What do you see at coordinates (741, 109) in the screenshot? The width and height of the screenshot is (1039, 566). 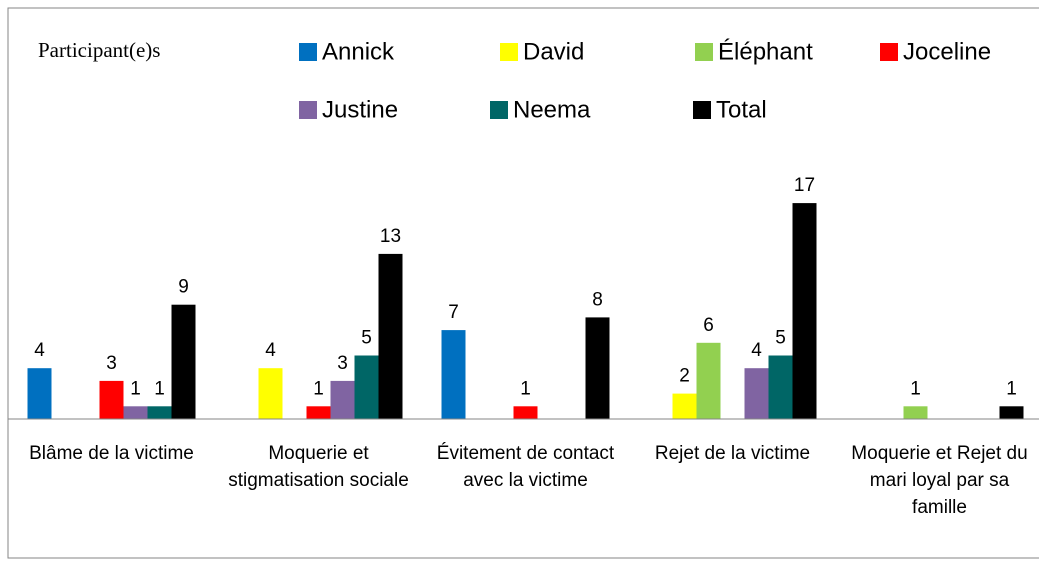 I see `legend-label: Total` at bounding box center [741, 109].